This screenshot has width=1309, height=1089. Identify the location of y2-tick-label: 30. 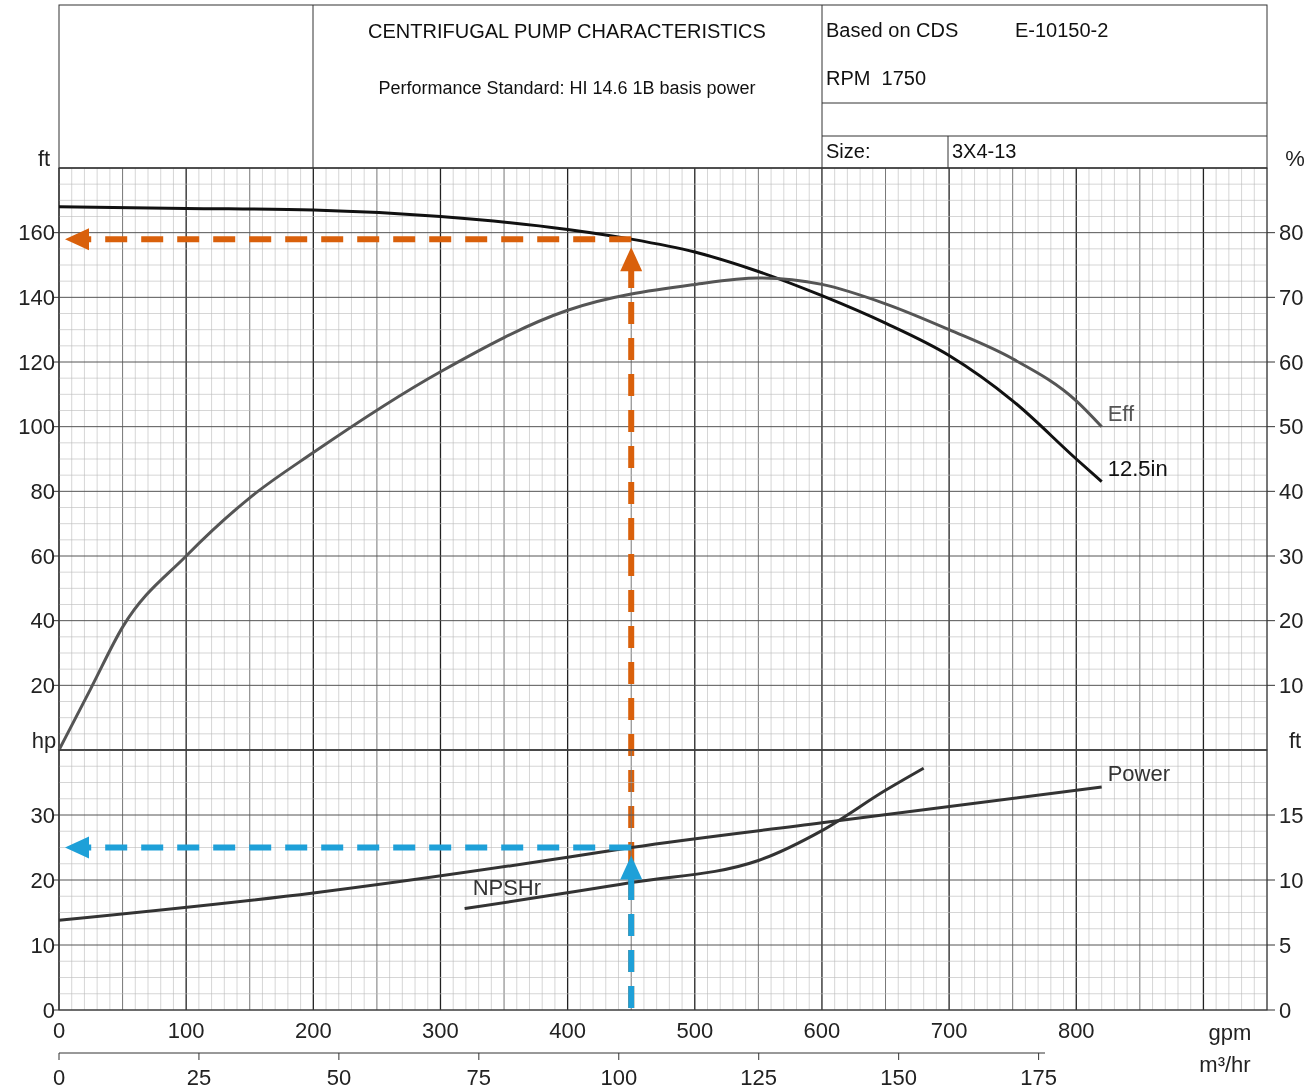
(1291, 556).